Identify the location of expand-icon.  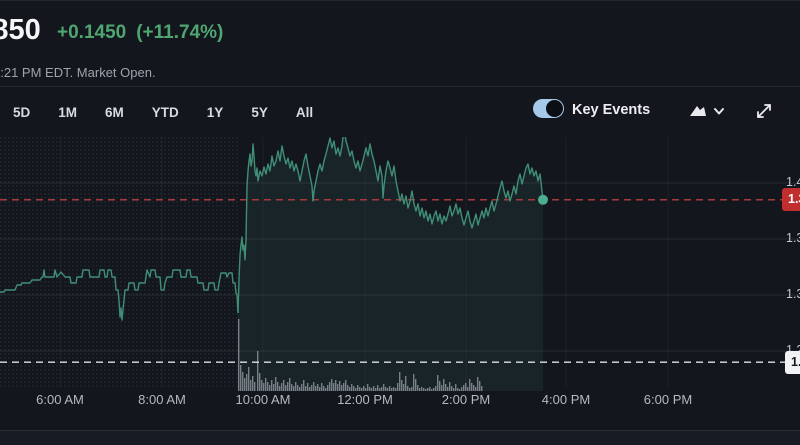
(764, 111).